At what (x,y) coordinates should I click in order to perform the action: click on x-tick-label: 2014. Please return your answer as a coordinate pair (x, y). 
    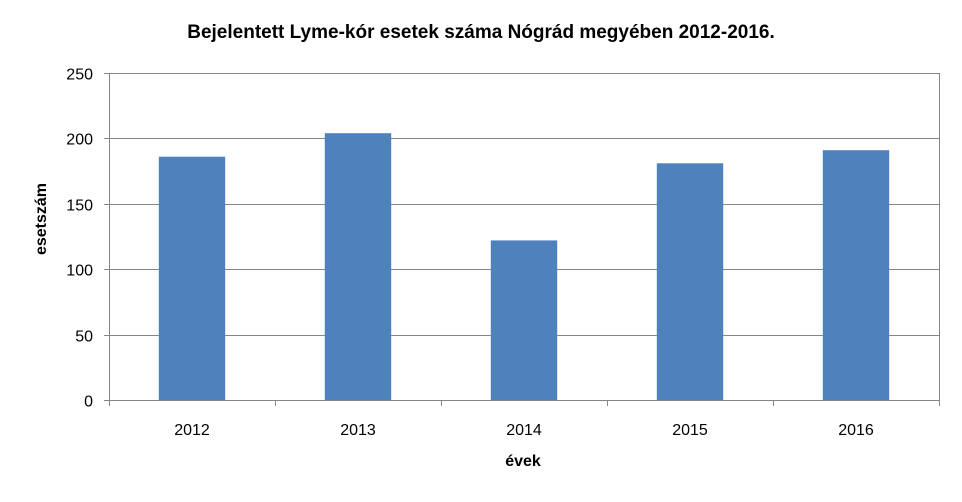
    Looking at the image, I should click on (524, 430).